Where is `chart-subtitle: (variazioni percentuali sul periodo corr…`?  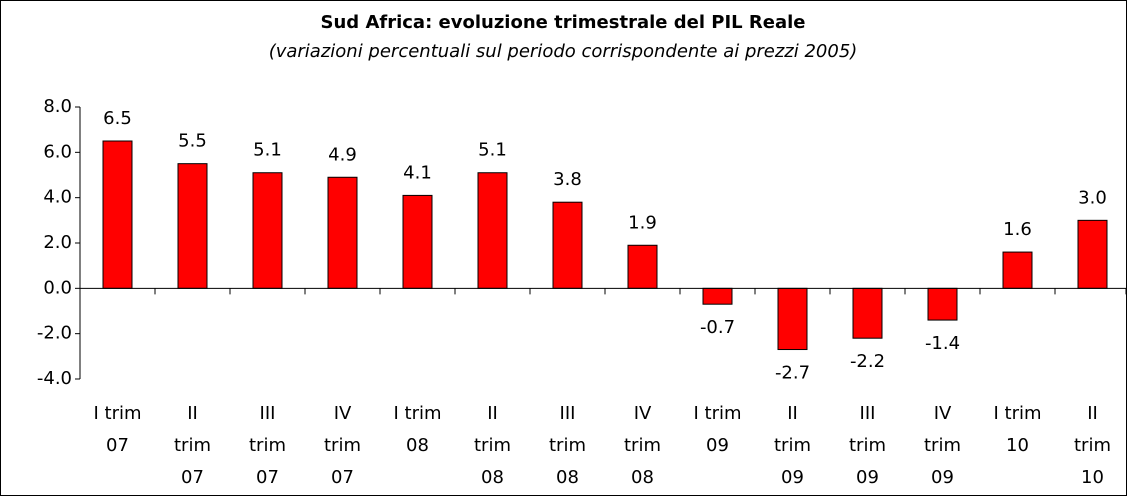 chart-subtitle: (variazioni percentuali sul periodo corr… is located at coordinates (563, 51).